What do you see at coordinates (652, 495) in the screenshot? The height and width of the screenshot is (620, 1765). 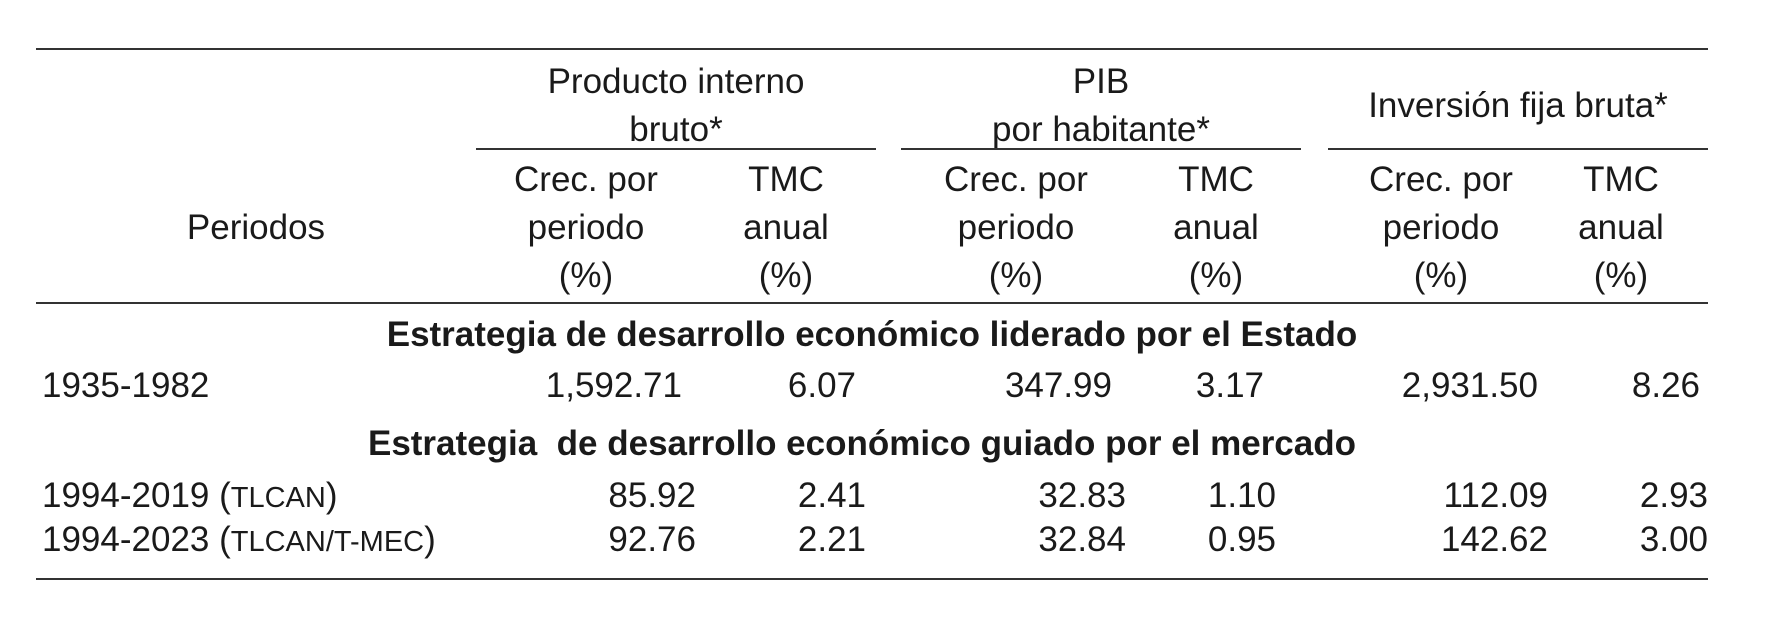 I see `cell-value: 85.92` at bounding box center [652, 495].